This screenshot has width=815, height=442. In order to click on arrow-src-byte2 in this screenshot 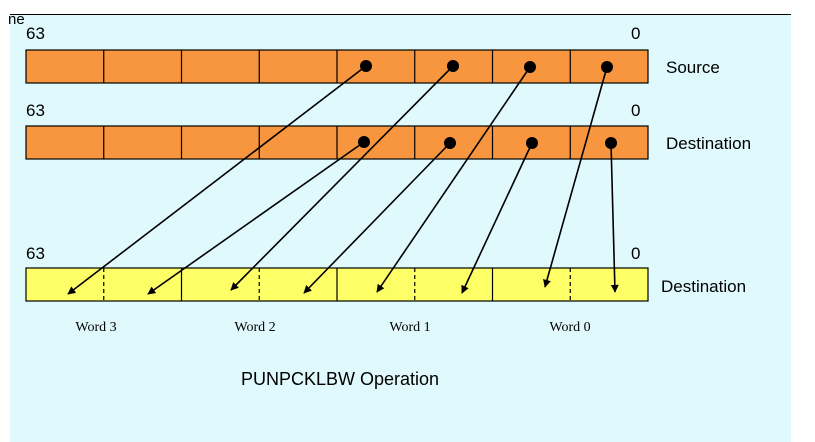, I will do `click(342, 178)`.